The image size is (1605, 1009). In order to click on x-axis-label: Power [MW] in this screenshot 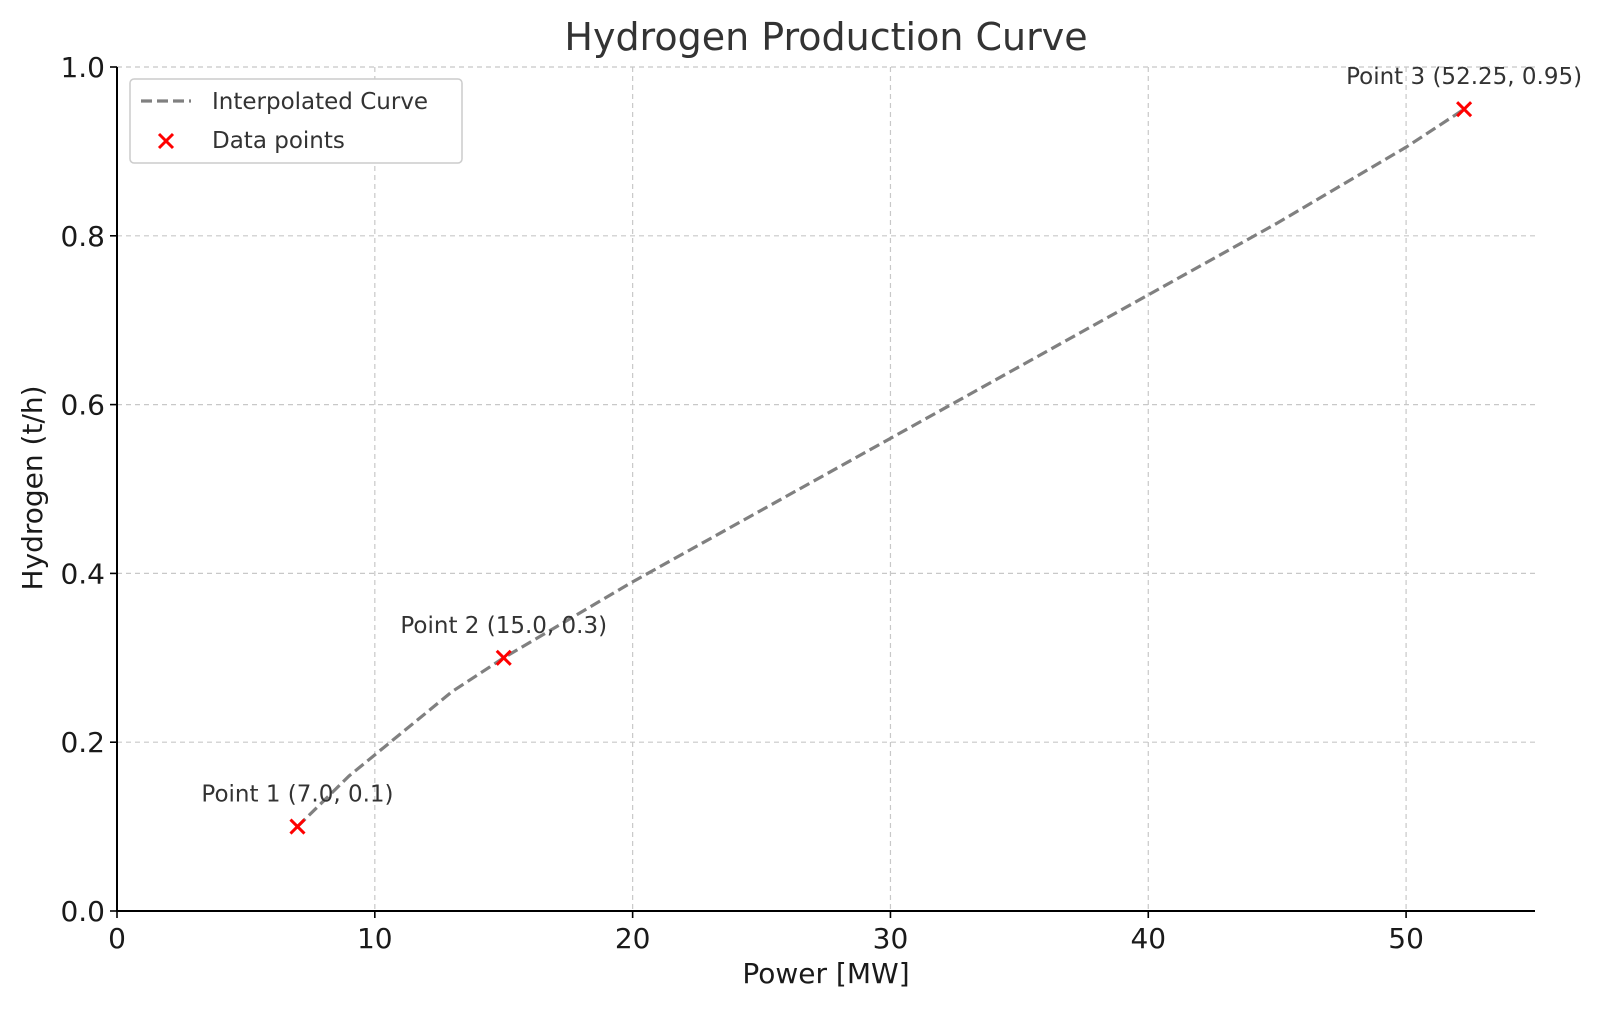, I will do `click(825, 973)`.